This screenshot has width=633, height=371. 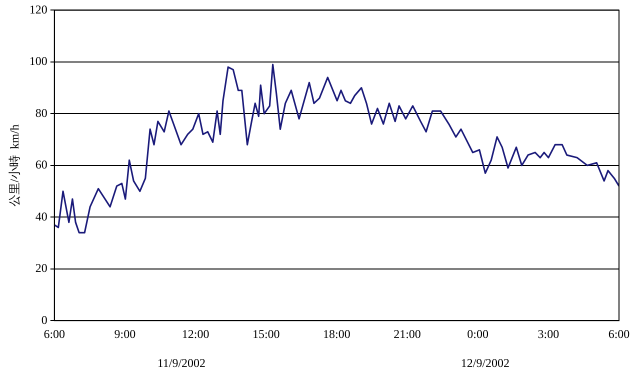 I want to click on text: 12/9/2002, so click(x=485, y=363).